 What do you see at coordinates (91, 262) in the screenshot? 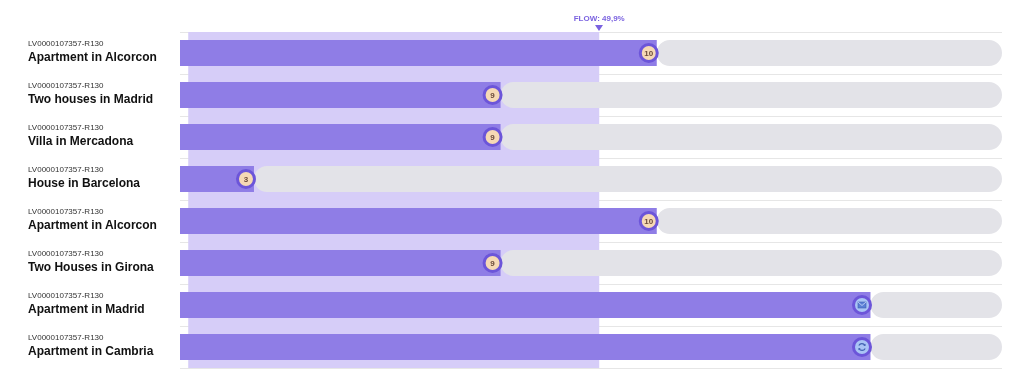
I see `y-tick-label: LV0000107357-R130 Two Houses in Girona` at bounding box center [91, 262].